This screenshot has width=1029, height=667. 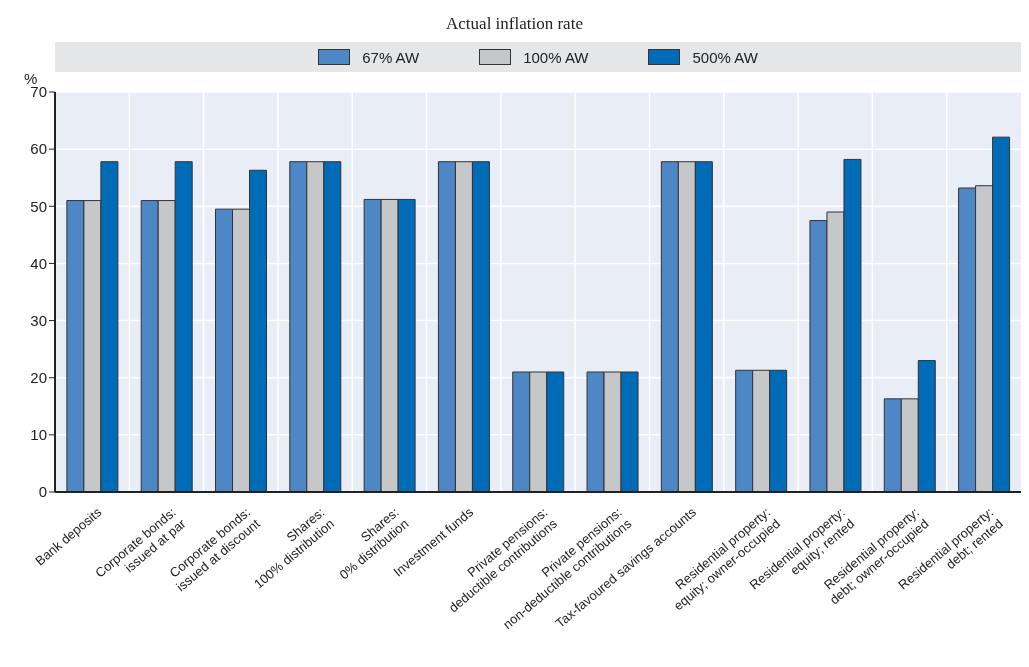 What do you see at coordinates (391, 57) in the screenshot?
I see `legend-label: 67% AW` at bounding box center [391, 57].